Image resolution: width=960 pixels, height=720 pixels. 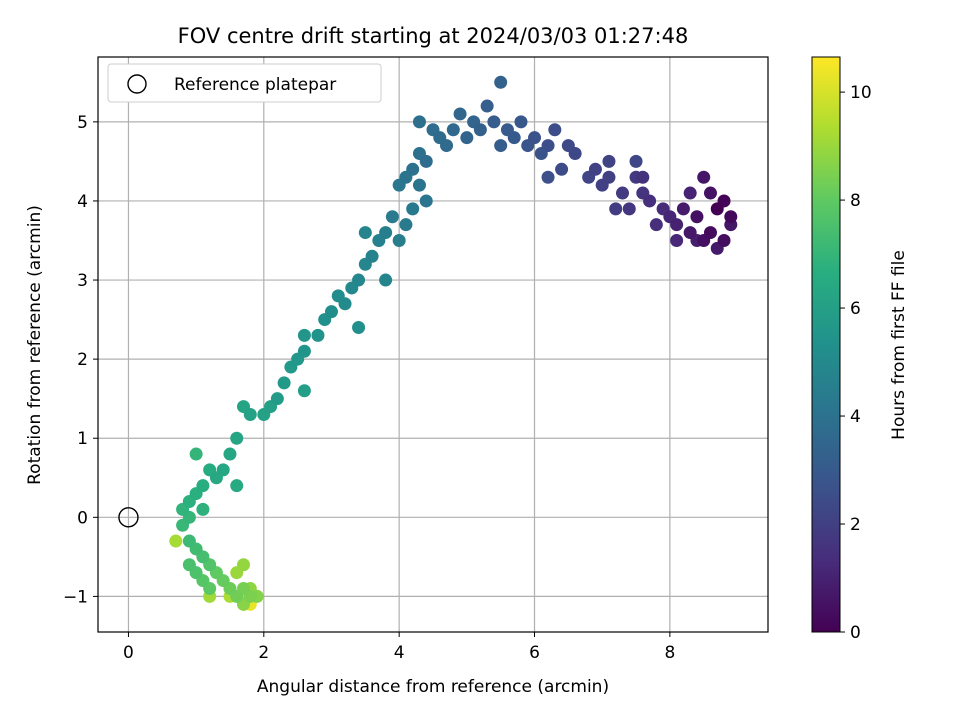 I want to click on y-tick-label: 4, so click(x=82, y=202).